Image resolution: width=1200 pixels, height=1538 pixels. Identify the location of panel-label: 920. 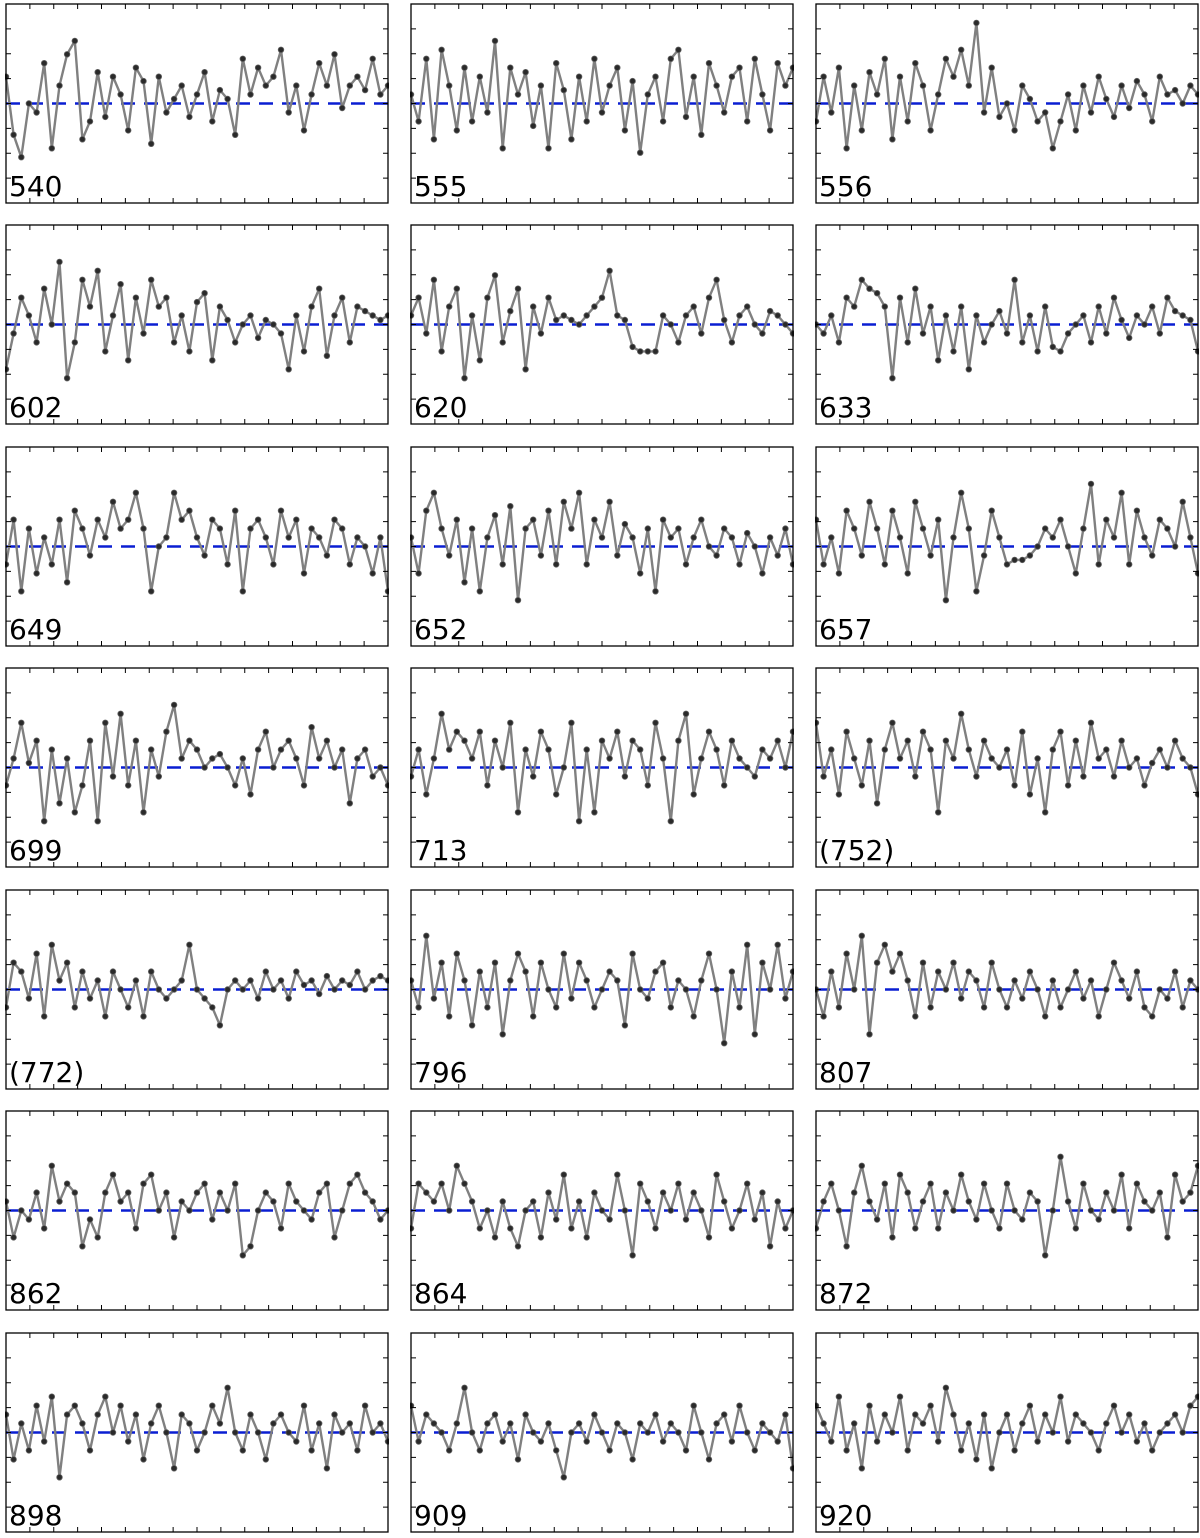
(845, 1515).